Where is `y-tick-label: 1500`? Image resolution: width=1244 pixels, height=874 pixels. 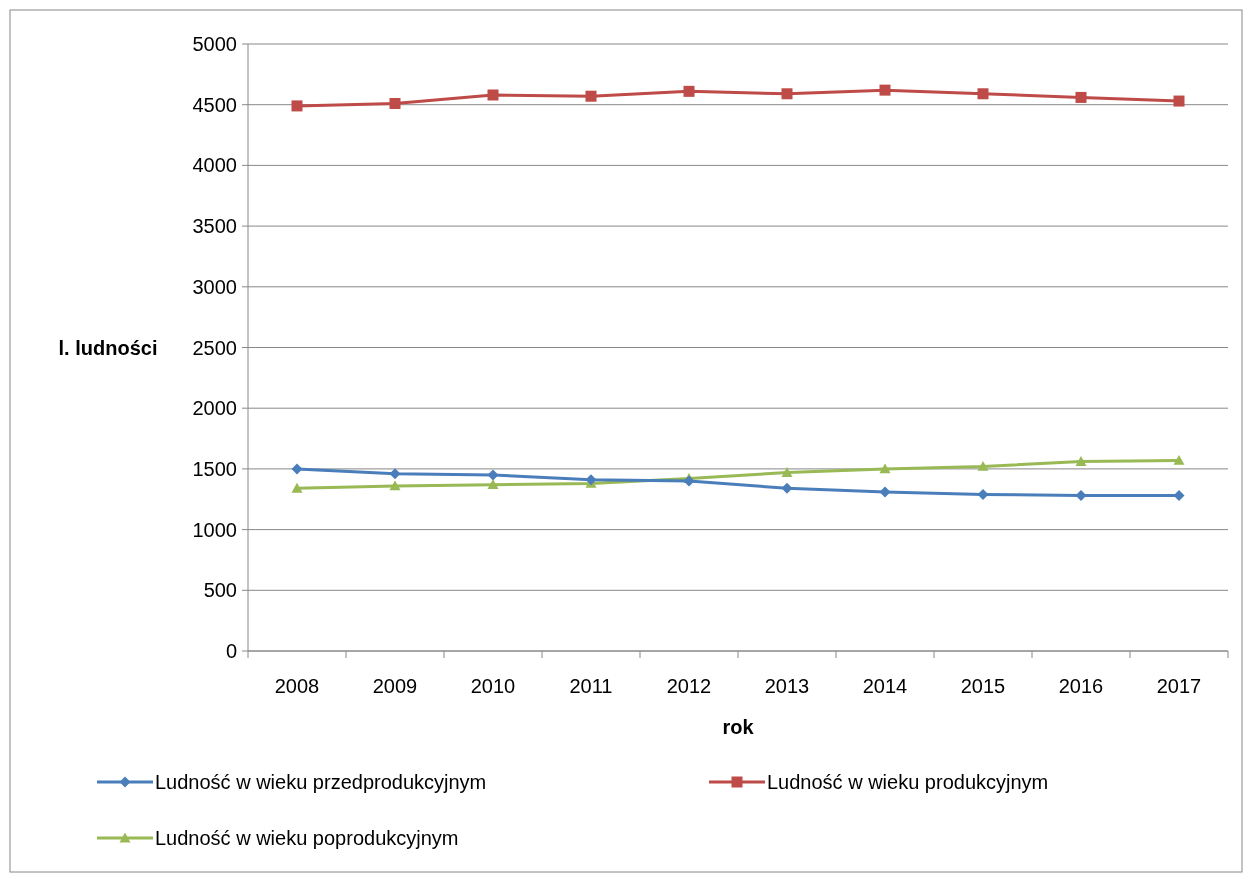 y-tick-label: 1500 is located at coordinates (214, 468).